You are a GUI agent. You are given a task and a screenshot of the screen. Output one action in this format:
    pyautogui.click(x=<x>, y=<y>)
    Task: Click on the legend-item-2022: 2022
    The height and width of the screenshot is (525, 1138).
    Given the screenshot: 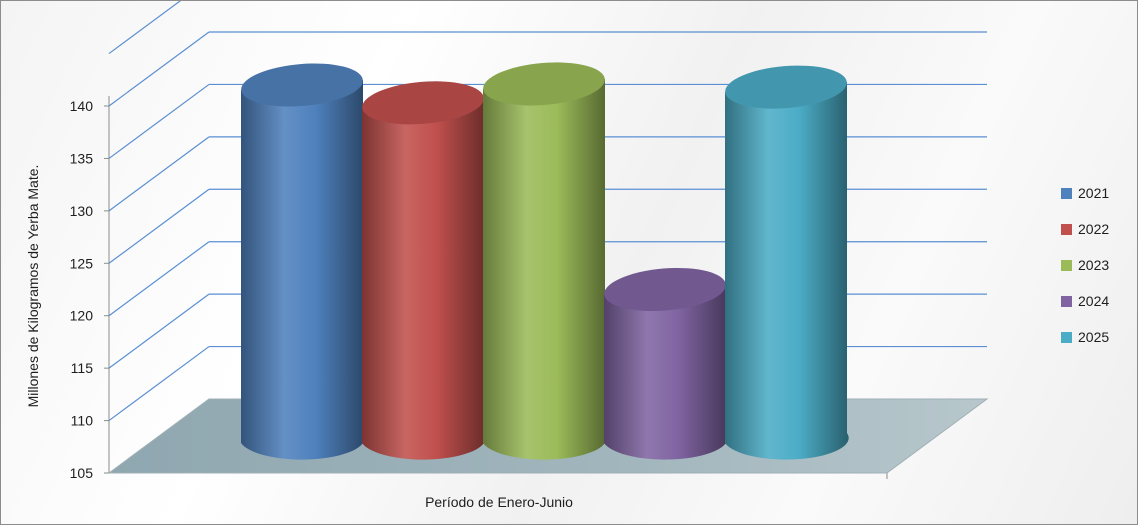 What is the action you would take?
    pyautogui.click(x=1085, y=229)
    